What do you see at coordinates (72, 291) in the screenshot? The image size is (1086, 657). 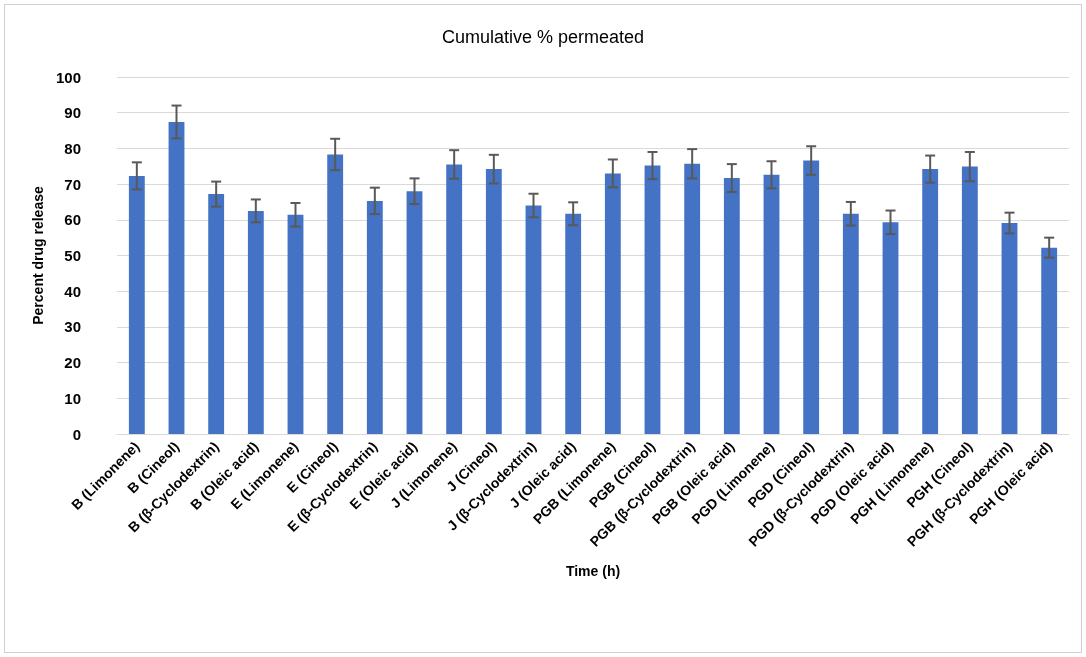 I see `y-tick-label: 40` at bounding box center [72, 291].